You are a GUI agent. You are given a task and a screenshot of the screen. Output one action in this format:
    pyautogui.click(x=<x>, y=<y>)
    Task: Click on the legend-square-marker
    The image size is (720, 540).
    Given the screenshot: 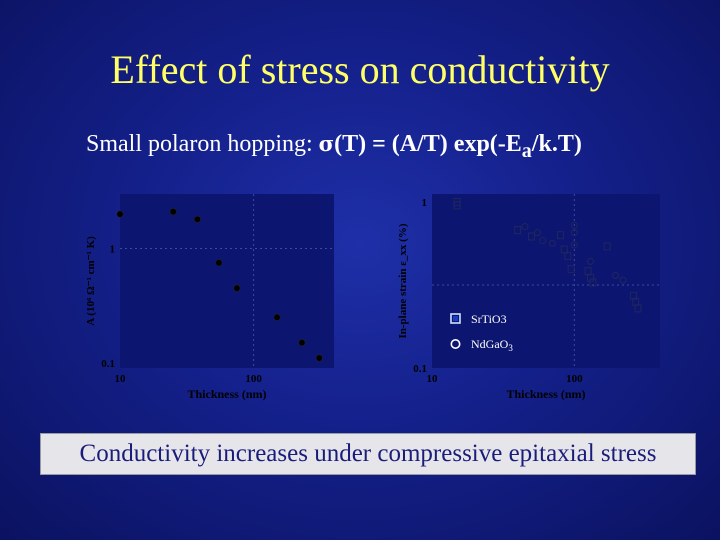 What is the action you would take?
    pyautogui.click(x=455, y=318)
    